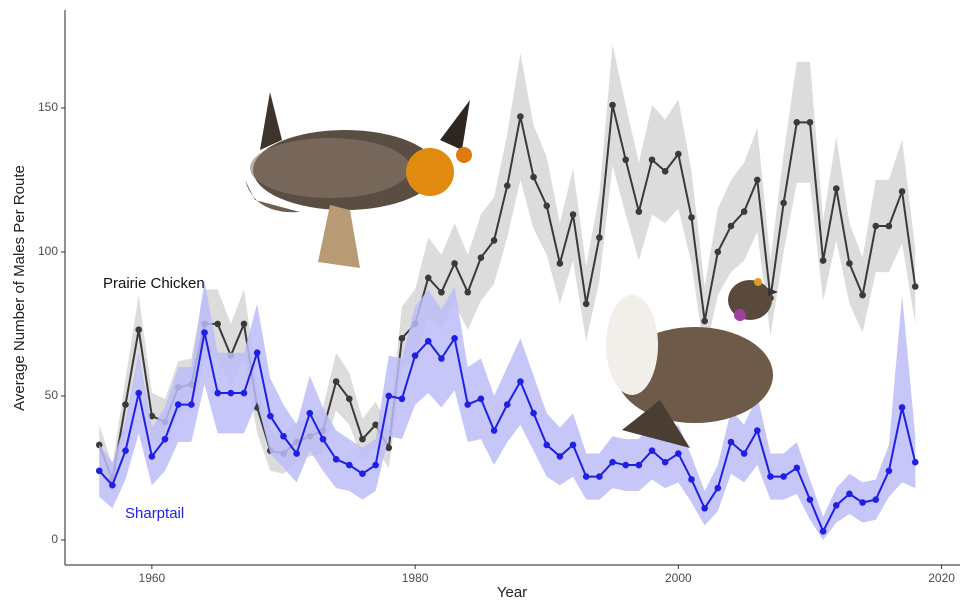 The height and width of the screenshot is (601, 969). I want to click on sharptail-illustration, so click(692, 363).